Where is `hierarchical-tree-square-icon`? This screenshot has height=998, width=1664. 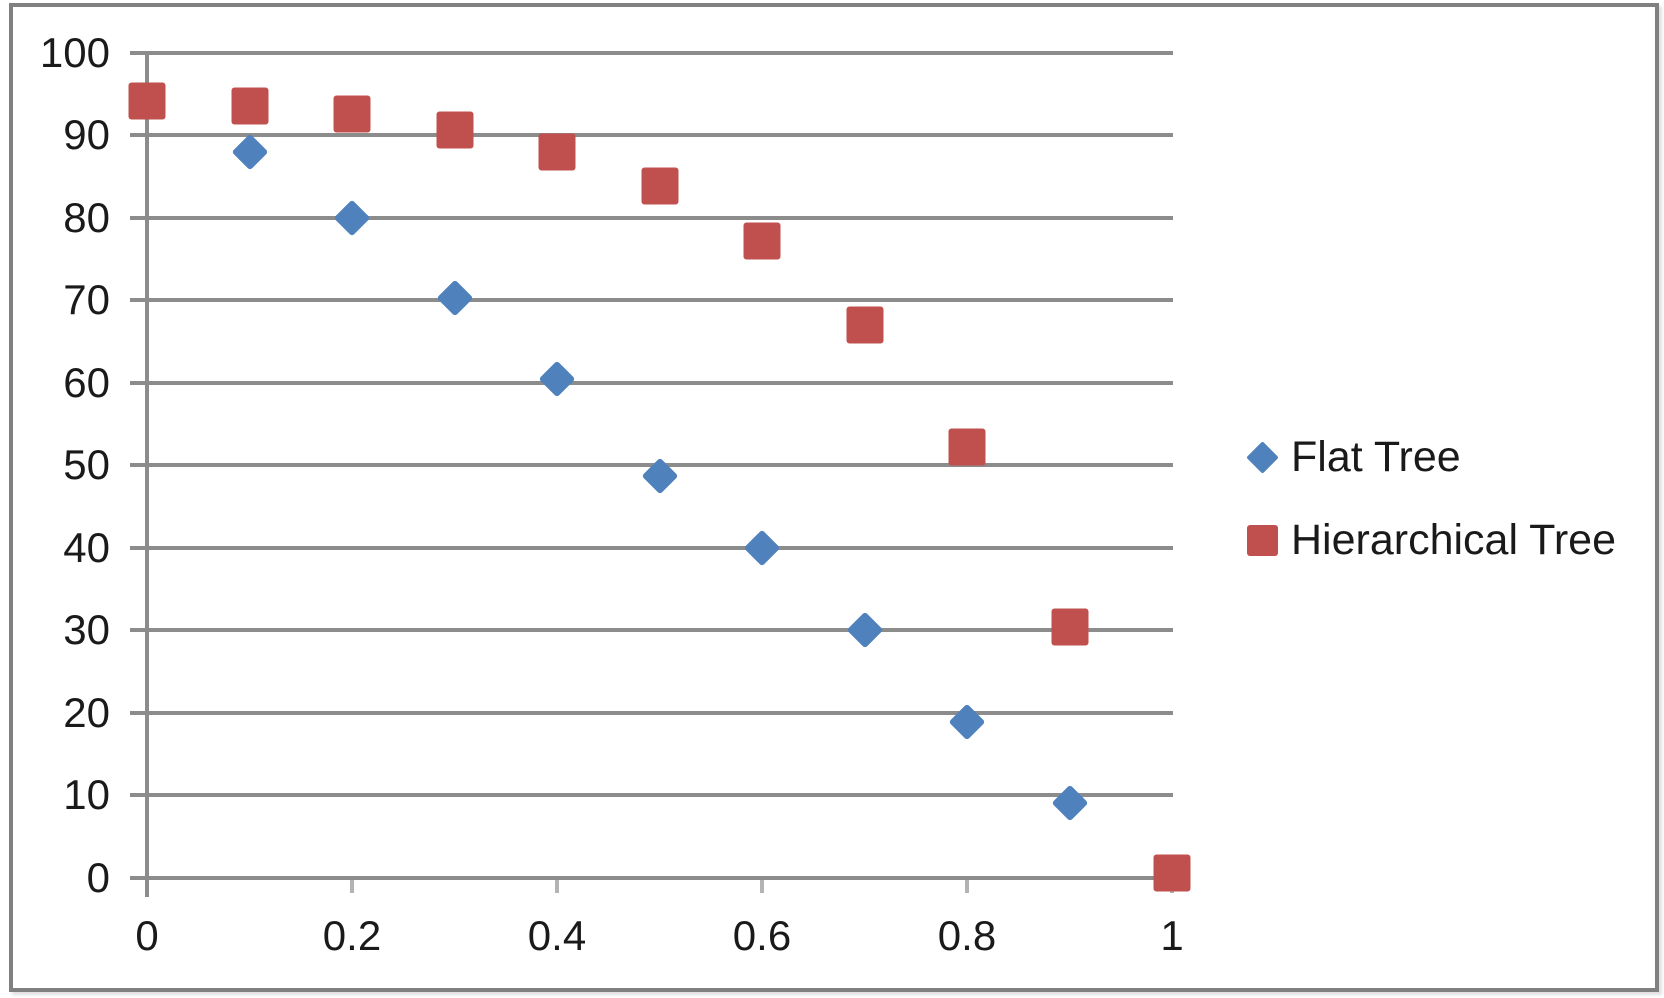
hierarchical-tree-square-icon is located at coordinates (1262, 540).